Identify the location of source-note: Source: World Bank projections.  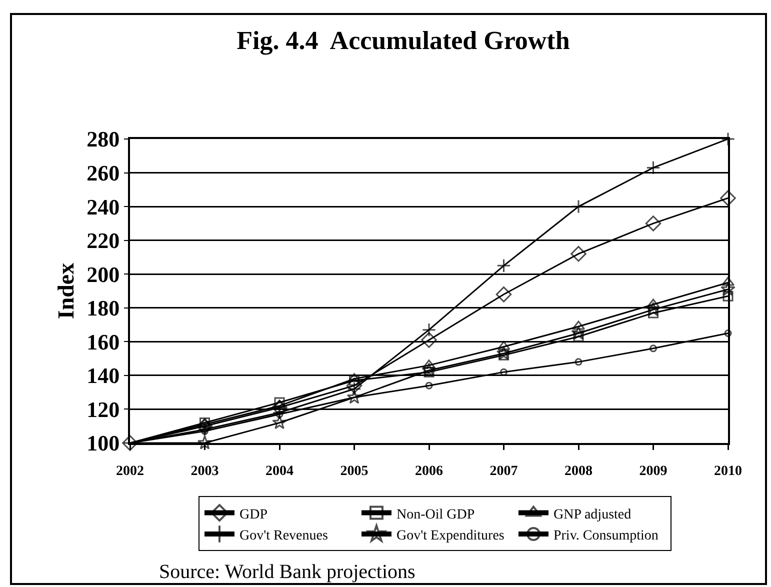
(287, 572).